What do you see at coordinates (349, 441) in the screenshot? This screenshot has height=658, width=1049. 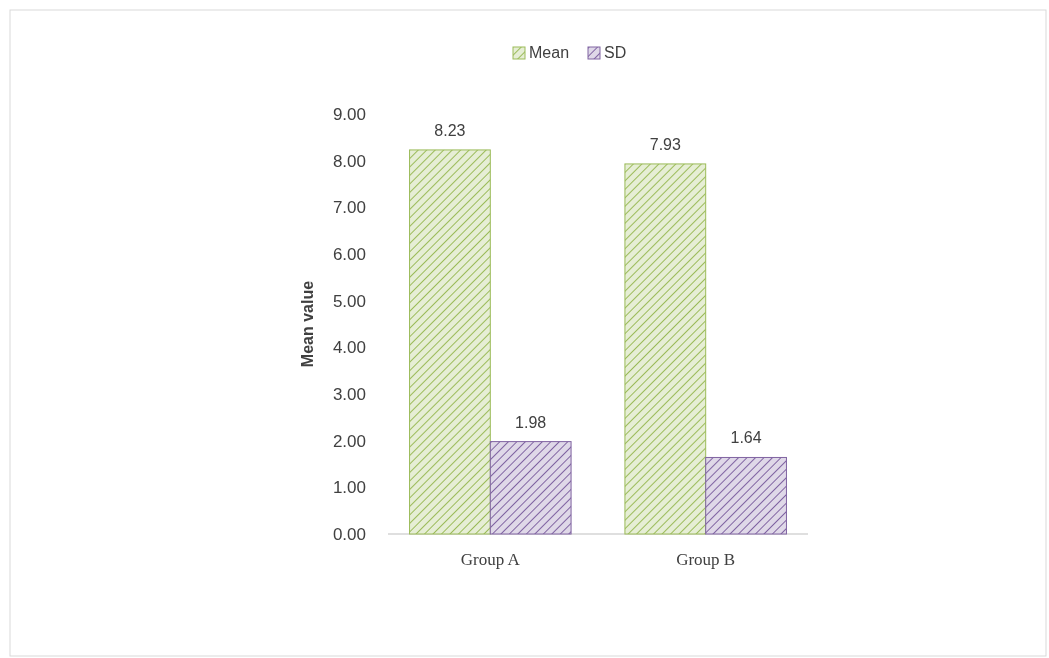 I see `y-tick-label: 2.00` at bounding box center [349, 441].